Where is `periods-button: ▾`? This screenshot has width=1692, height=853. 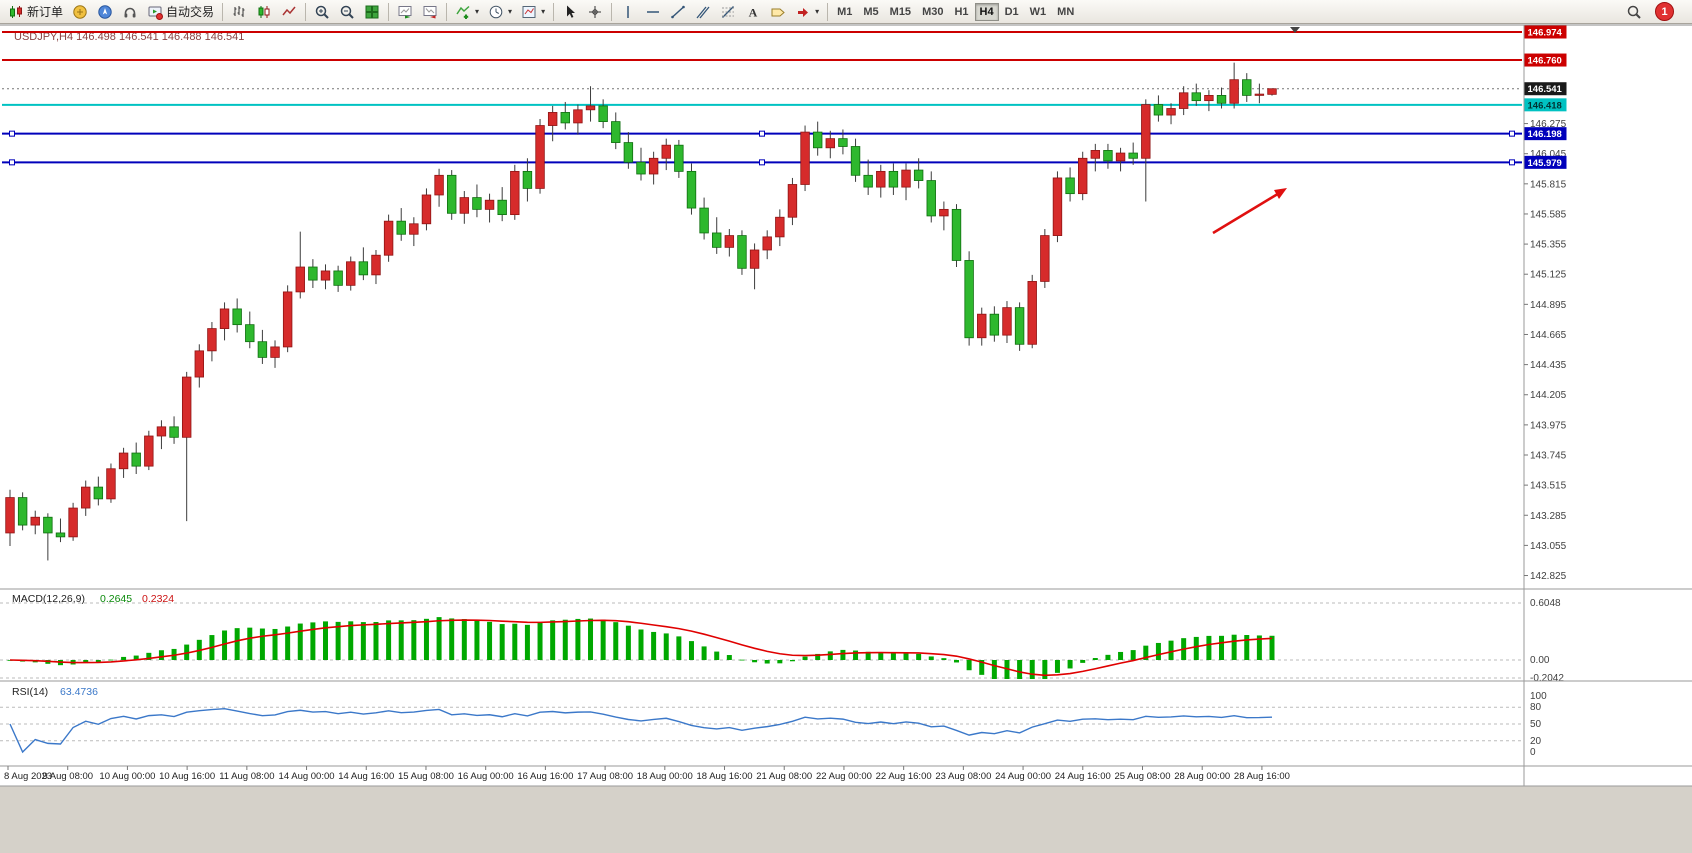
periods-button: ▾ is located at coordinates (500, 12).